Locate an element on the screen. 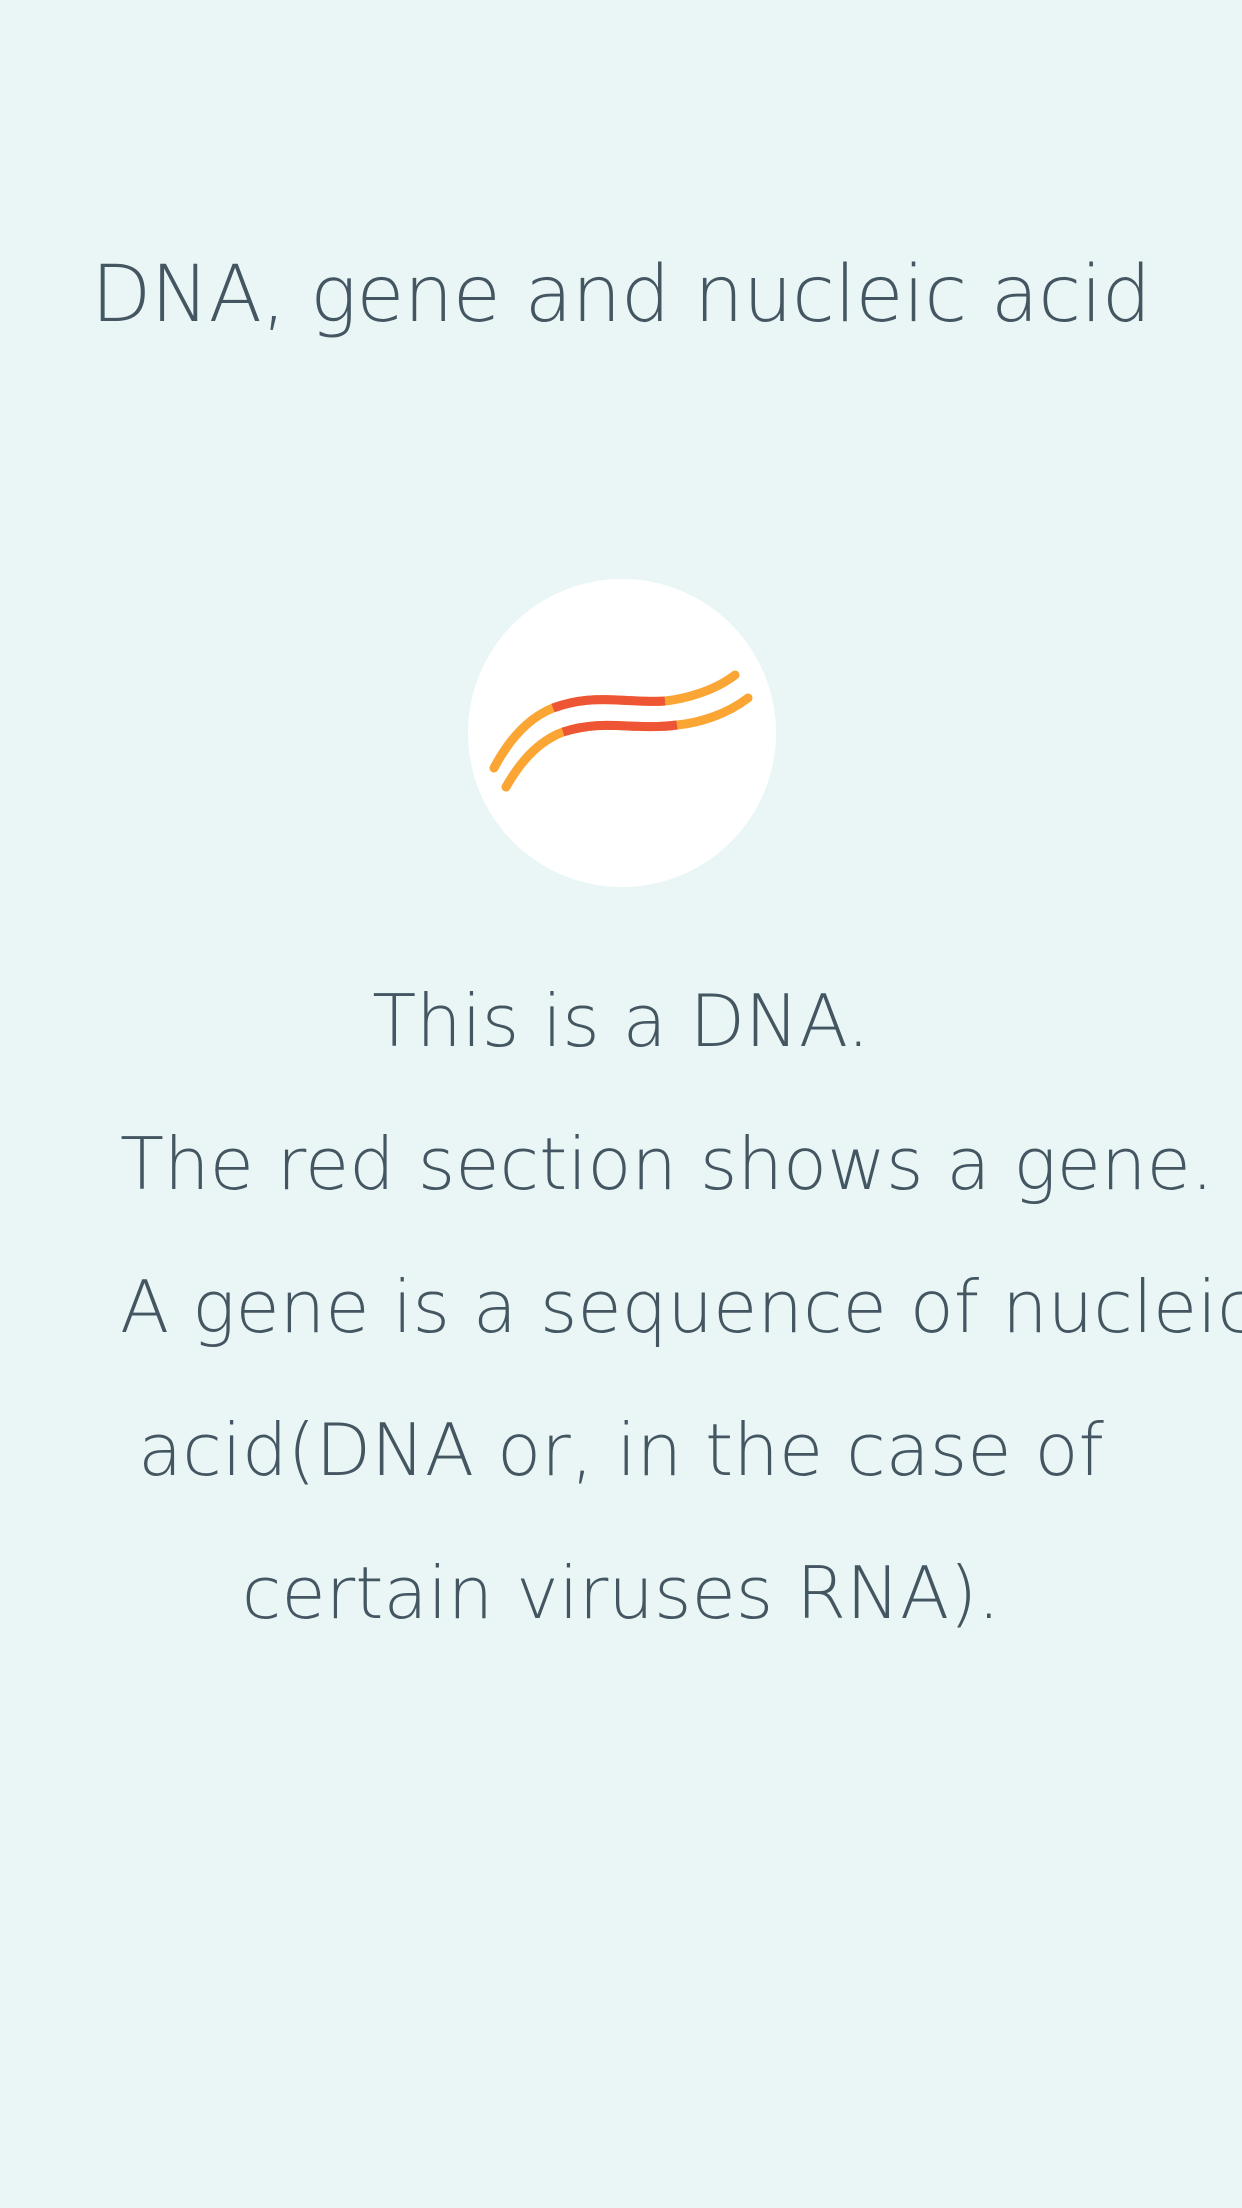 This screenshot has height=2208, width=1242. description-line-2: The red section shows a gene. is located at coordinates (667, 1164).